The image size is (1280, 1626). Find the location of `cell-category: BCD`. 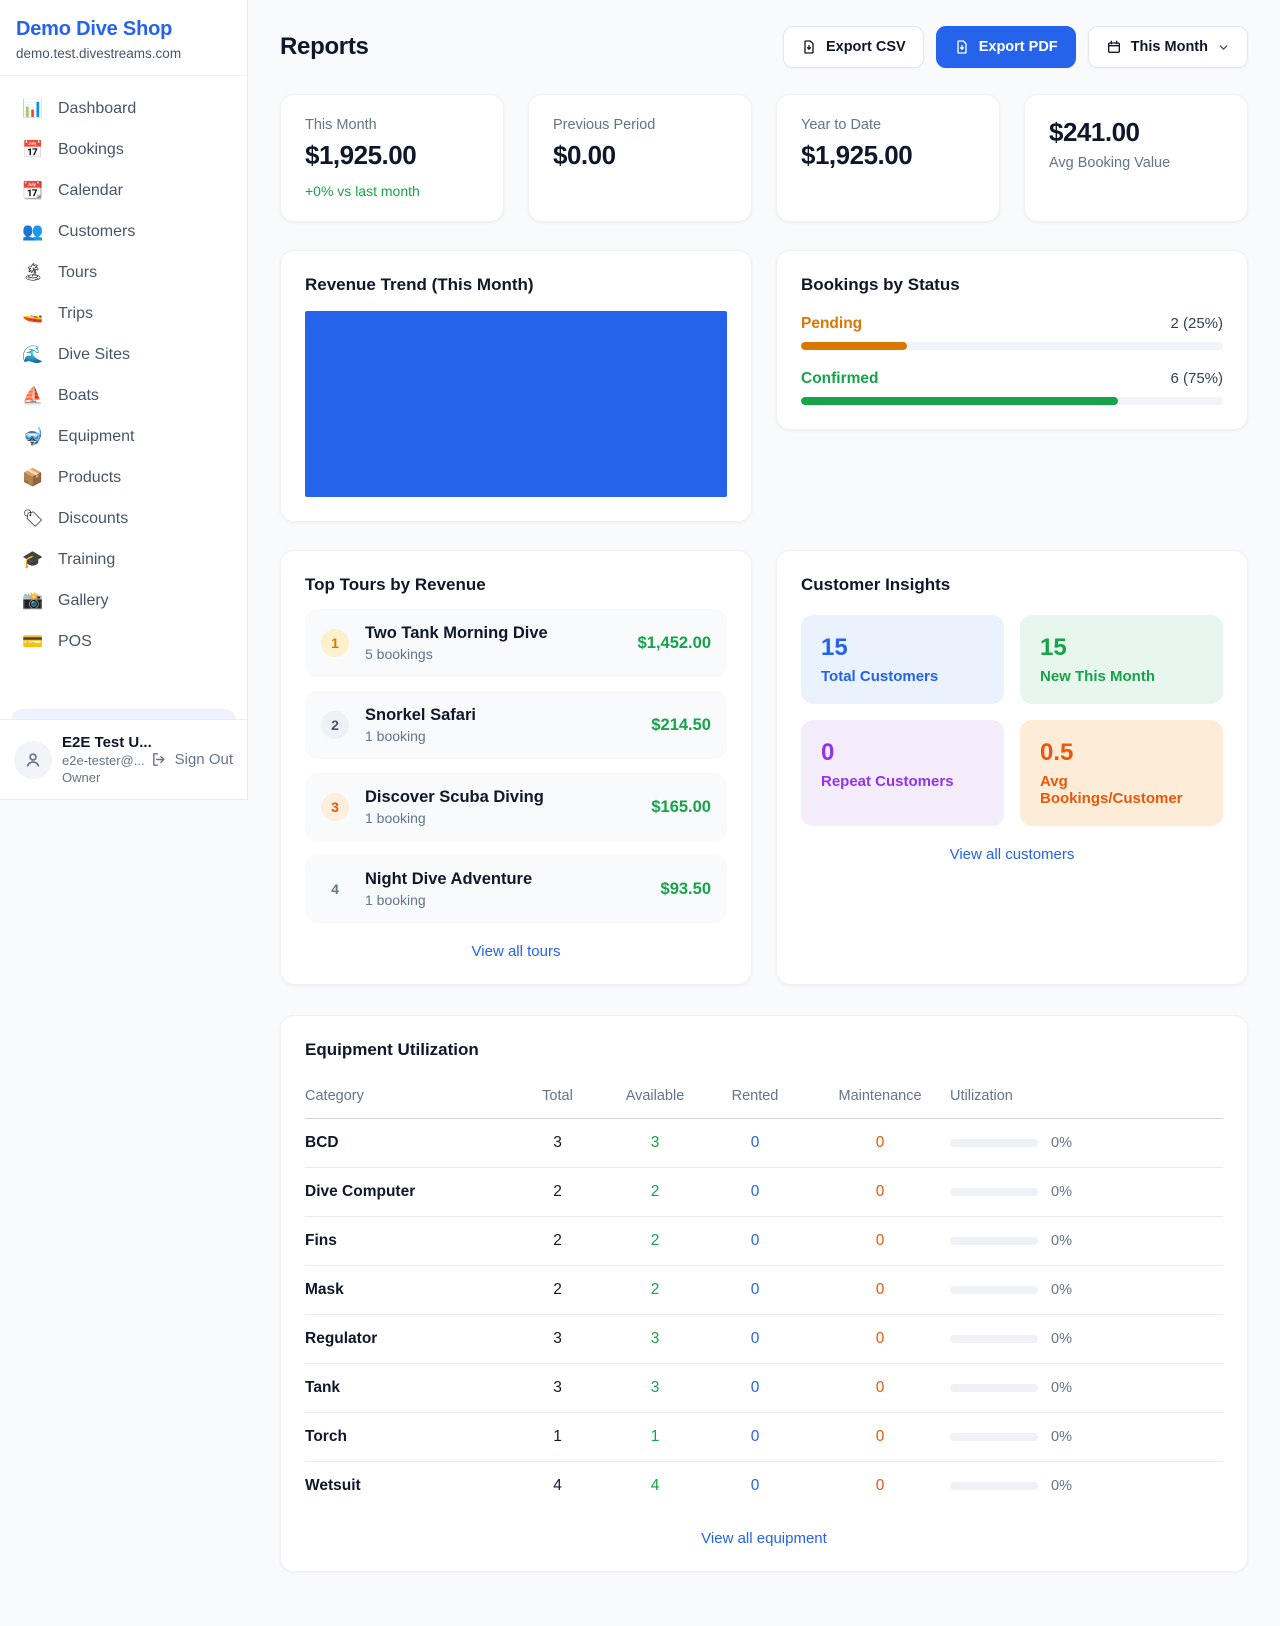

cell-category: BCD is located at coordinates (405, 1143).